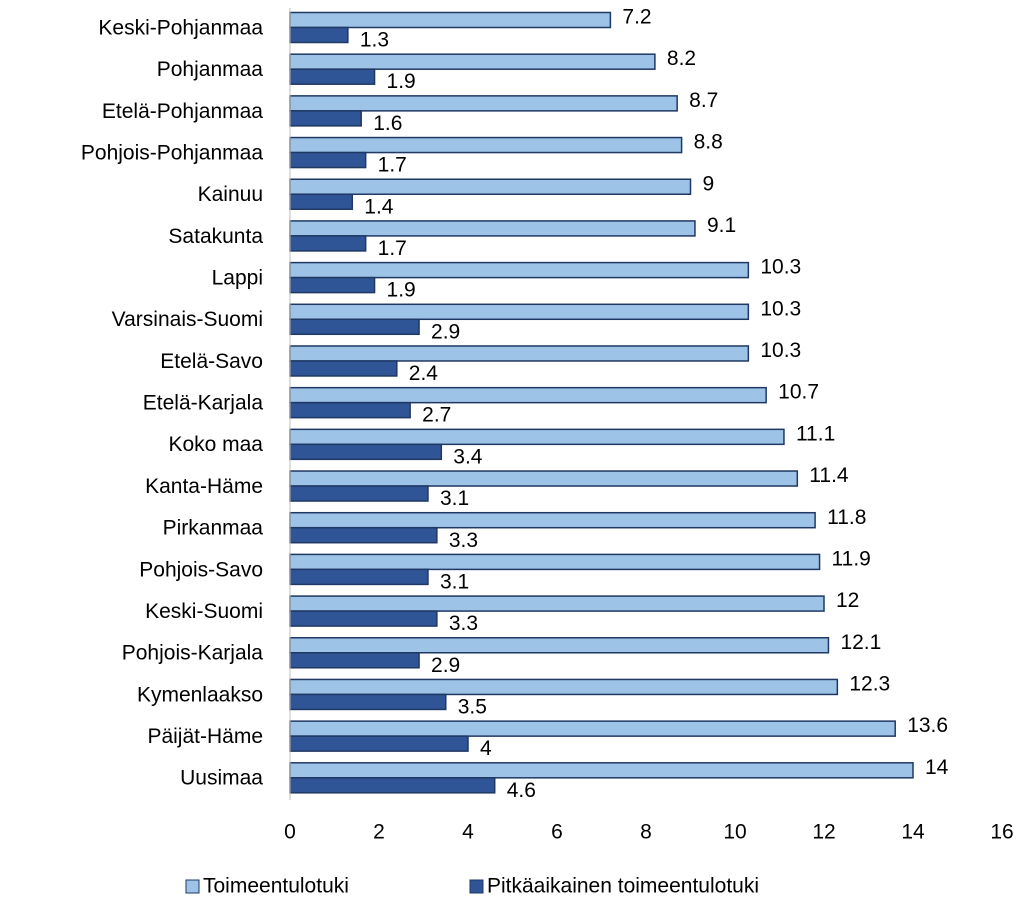  Describe the element at coordinates (623, 886) in the screenshot. I see `legend-label: Pitkäaikainen toimeentulotuki` at that location.